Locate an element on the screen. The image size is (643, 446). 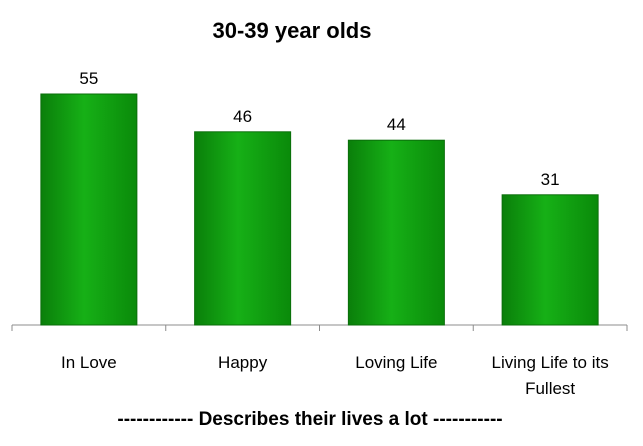
x-tick-label: Living Life to its Fullest is located at coordinates (550, 375).